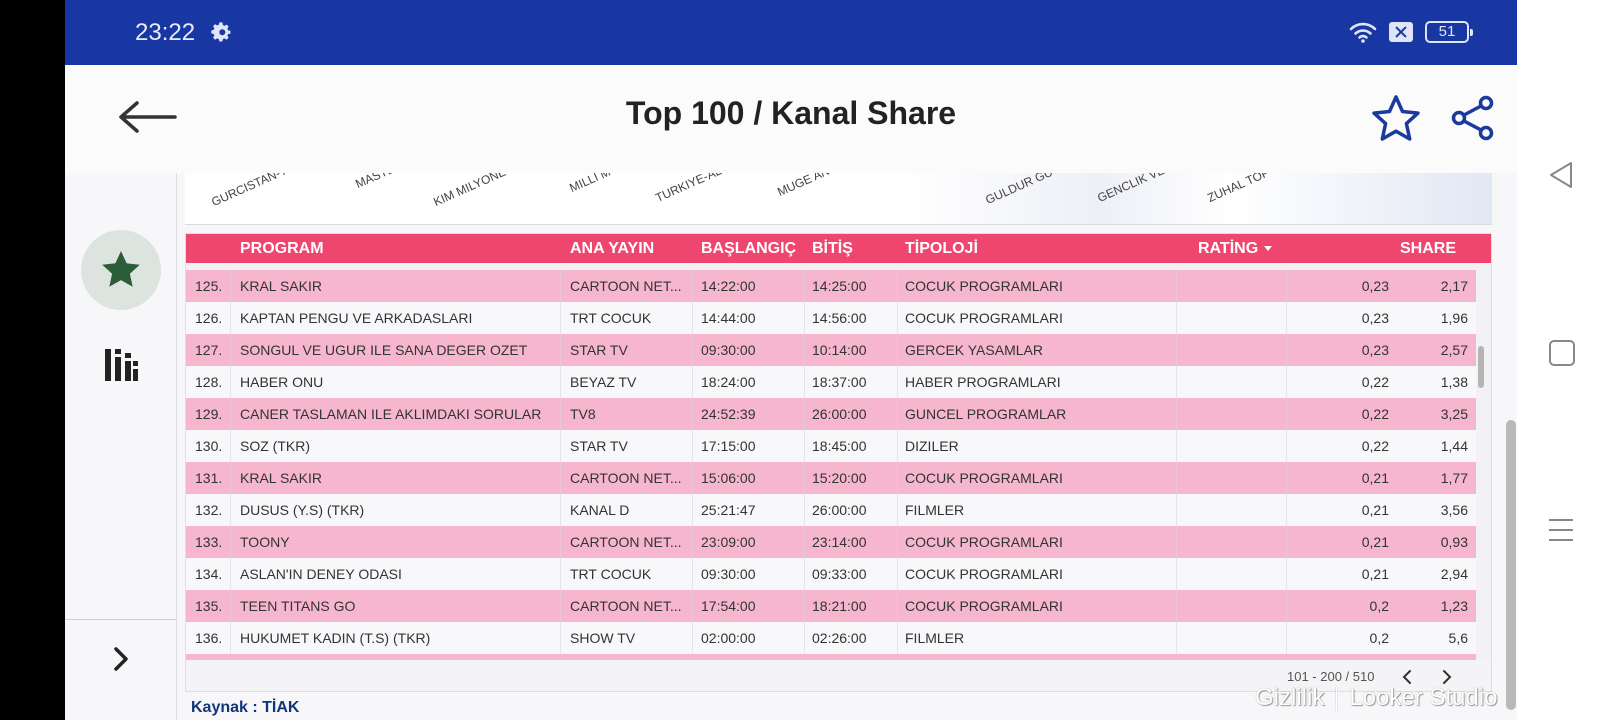 The image size is (1604, 720). I want to click on program-name: TEEN TITANS GO, so click(298, 606).